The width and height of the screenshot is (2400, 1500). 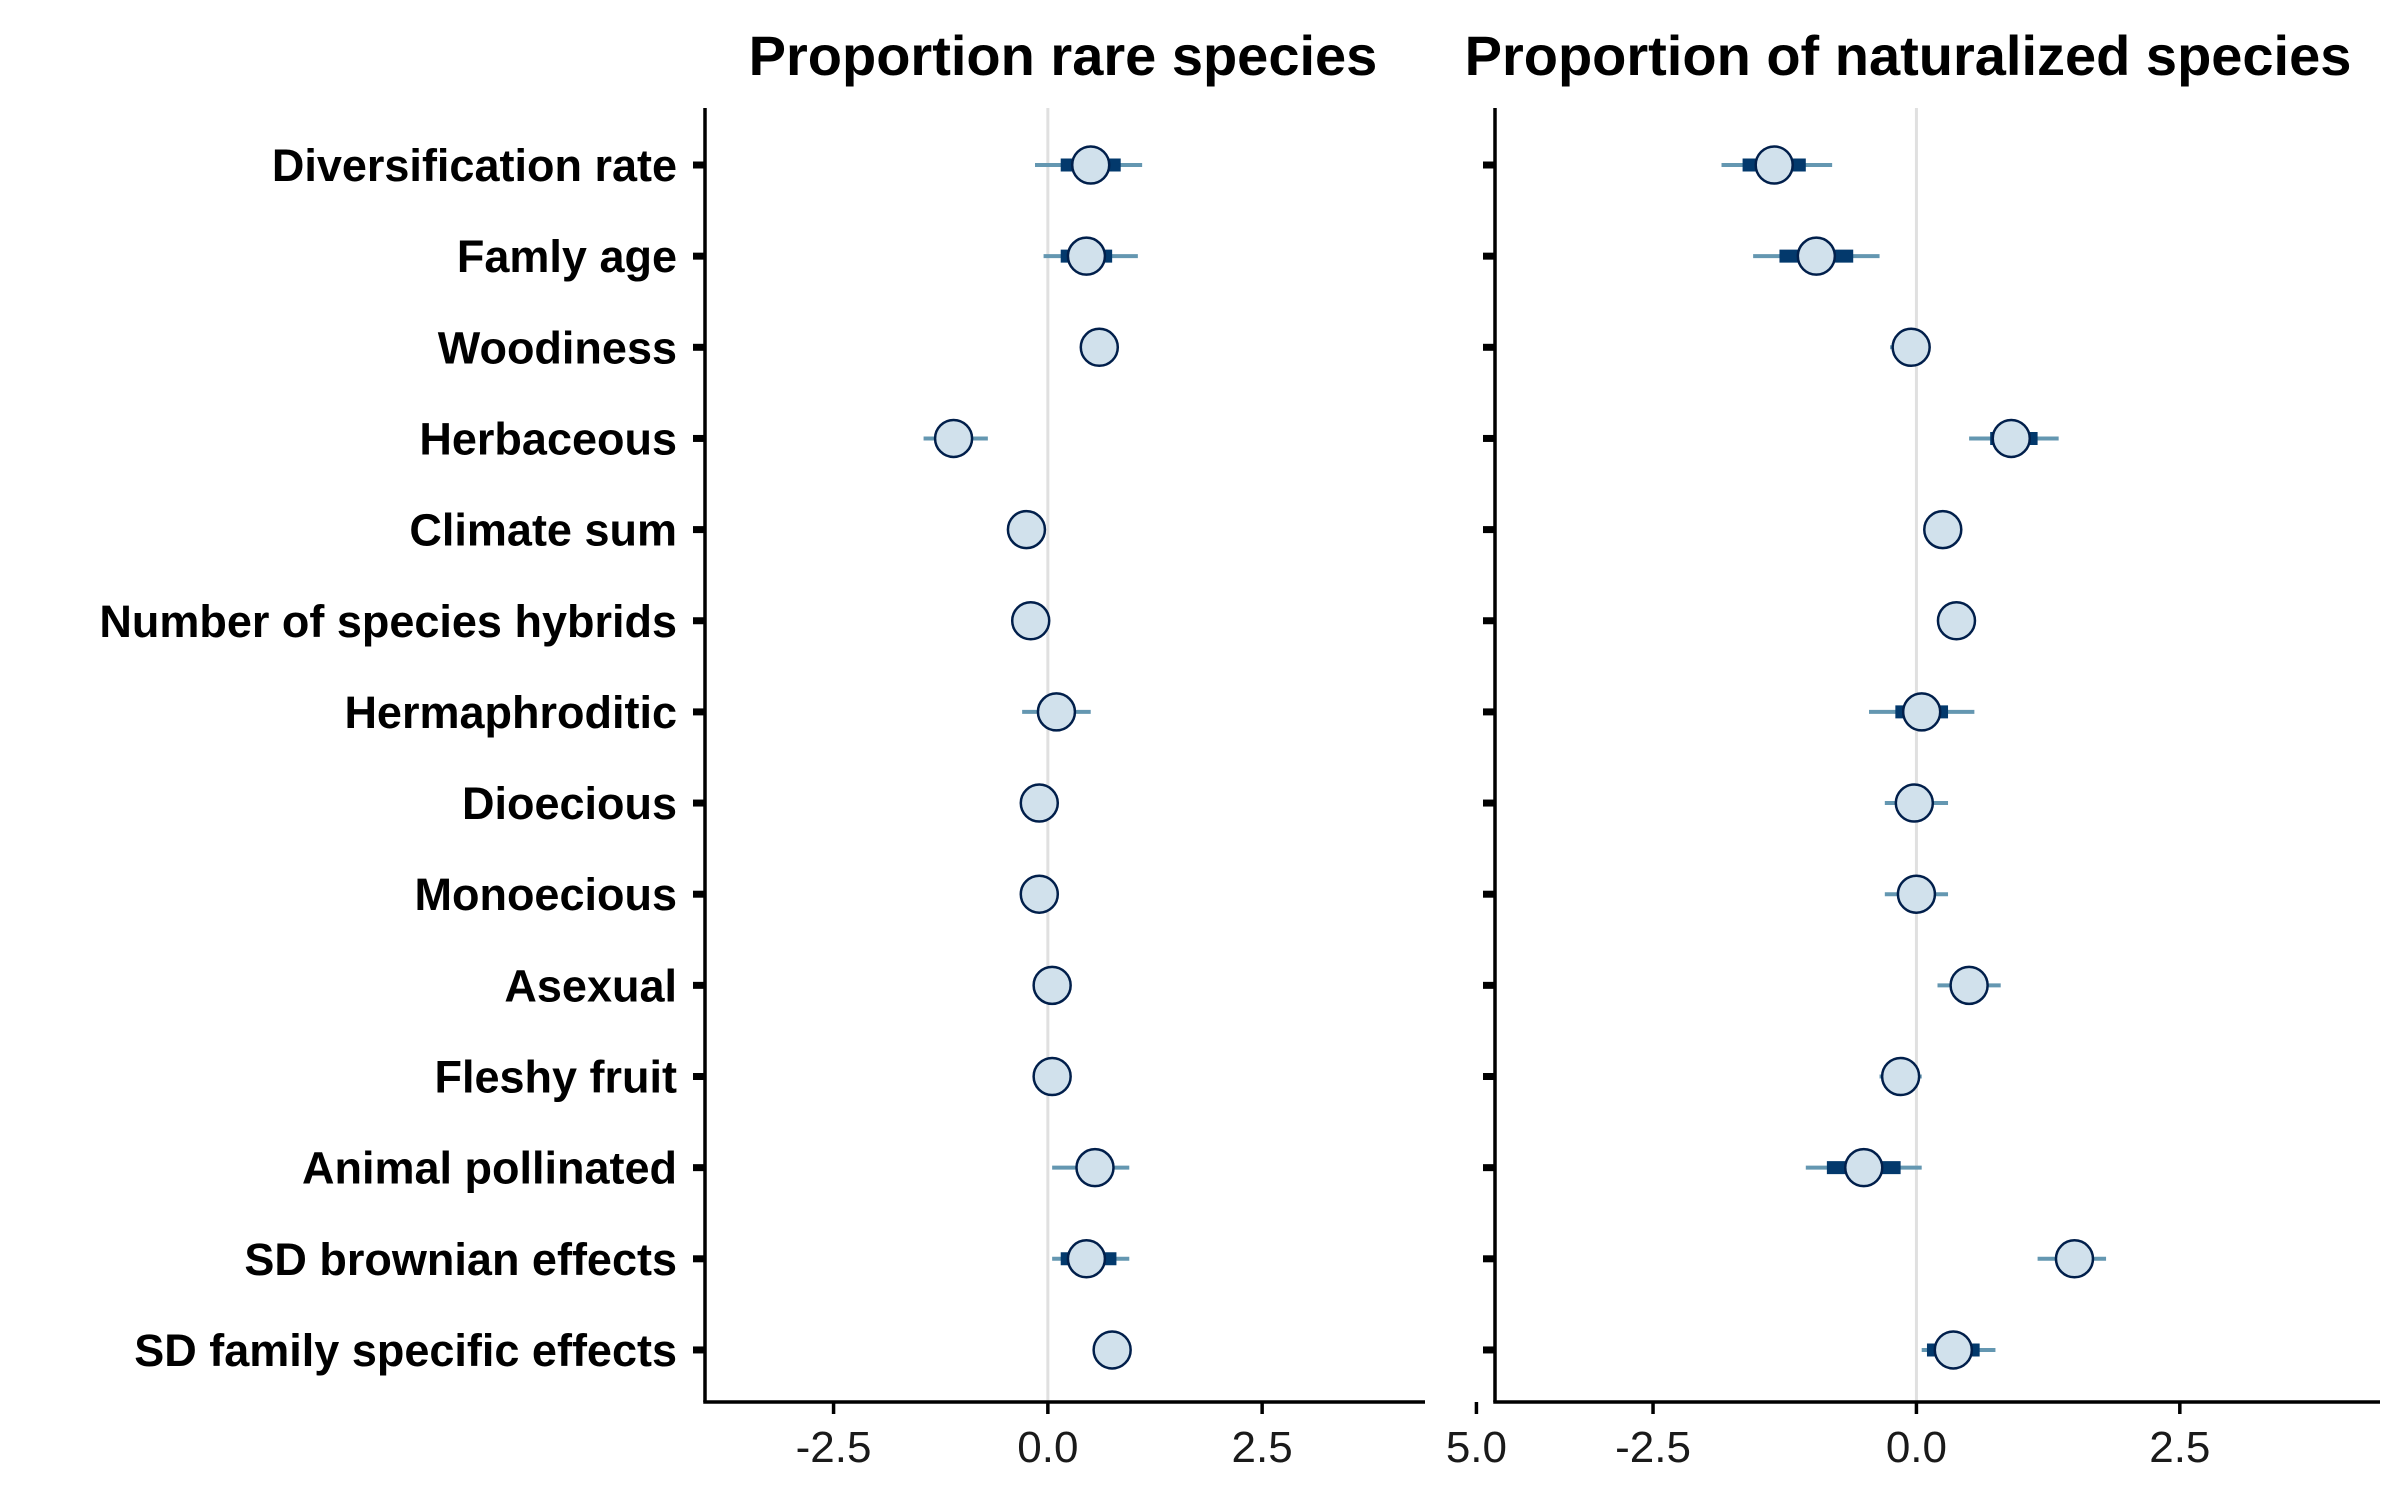 I want to click on y-tick-label: Dioecious, so click(x=569, y=803).